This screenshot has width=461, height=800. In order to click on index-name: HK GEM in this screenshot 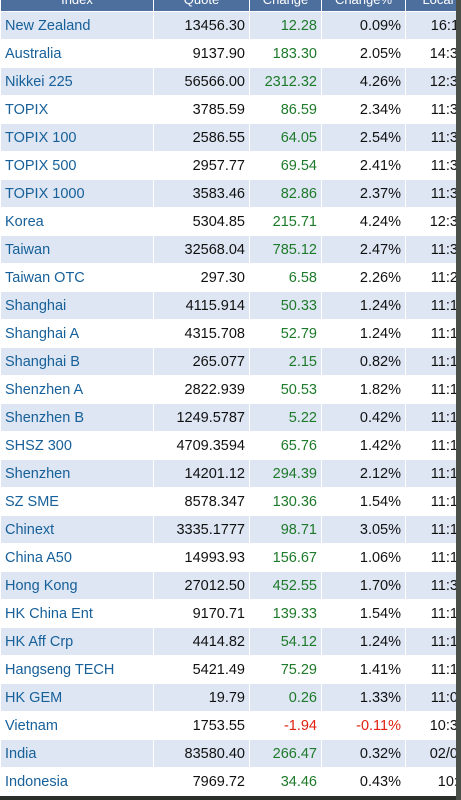, I will do `click(77, 697)`.